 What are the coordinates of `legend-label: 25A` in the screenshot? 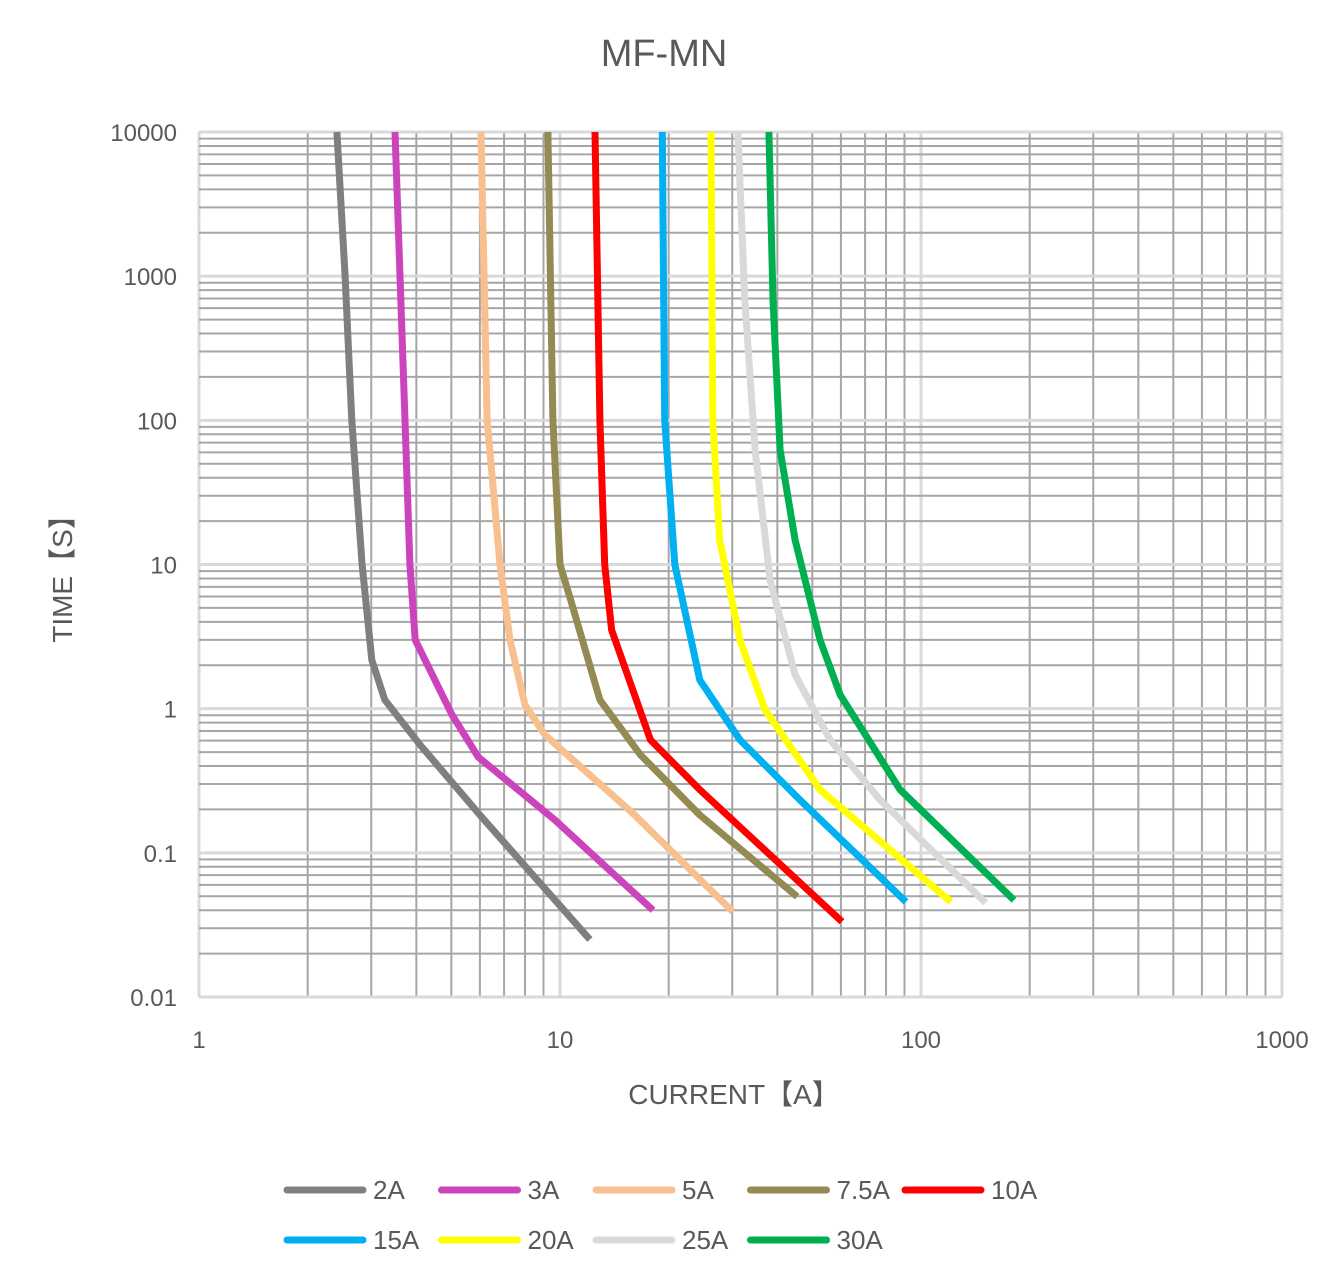 It's located at (705, 1240).